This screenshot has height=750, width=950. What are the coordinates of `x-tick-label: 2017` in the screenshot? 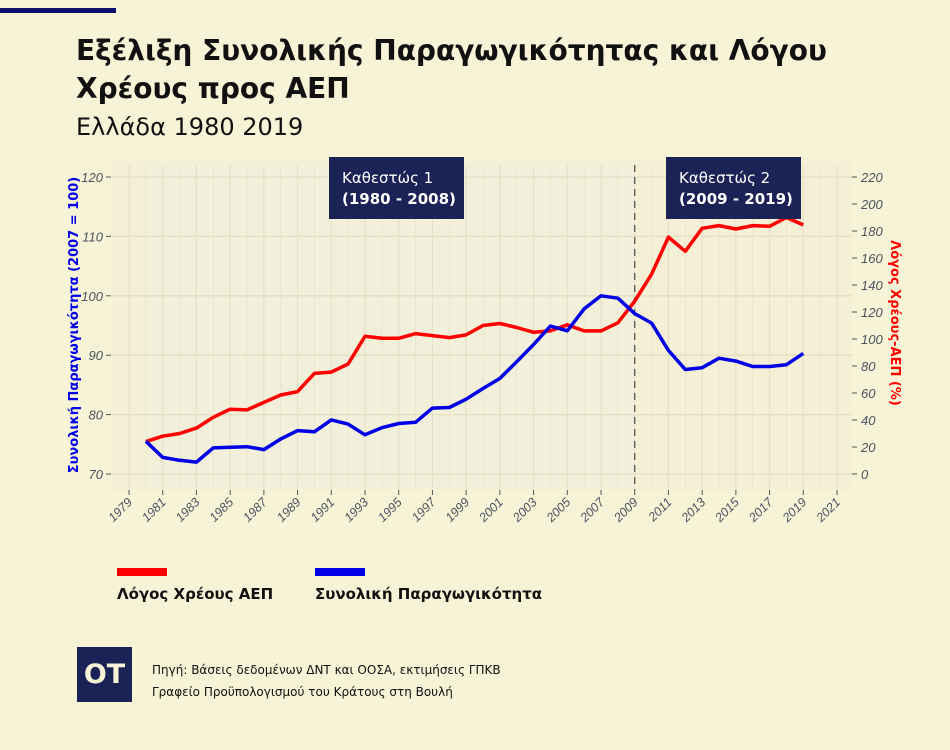 It's located at (760, 509).